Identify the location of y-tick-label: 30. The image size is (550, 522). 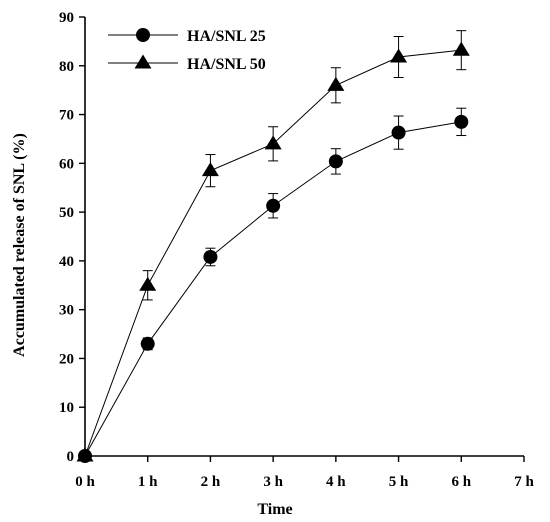
(66, 311).